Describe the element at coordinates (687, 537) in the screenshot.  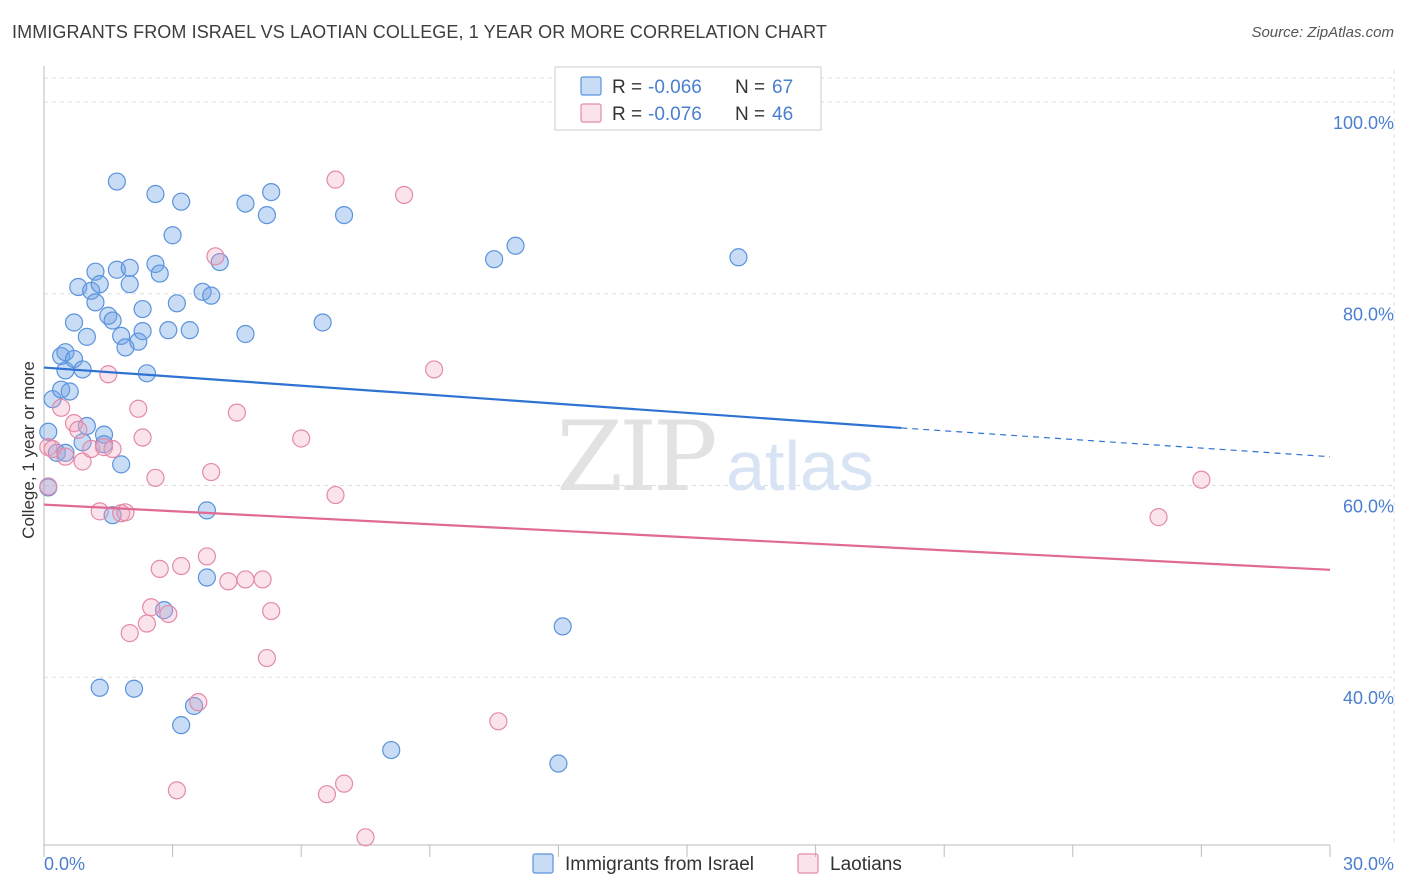
I see `laotian-trend-line` at that location.